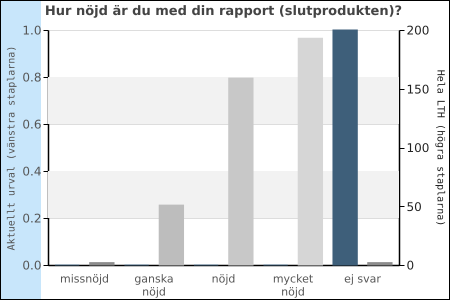  What do you see at coordinates (32, 125) in the screenshot?
I see `y-tick-label: 0.6` at bounding box center [32, 125].